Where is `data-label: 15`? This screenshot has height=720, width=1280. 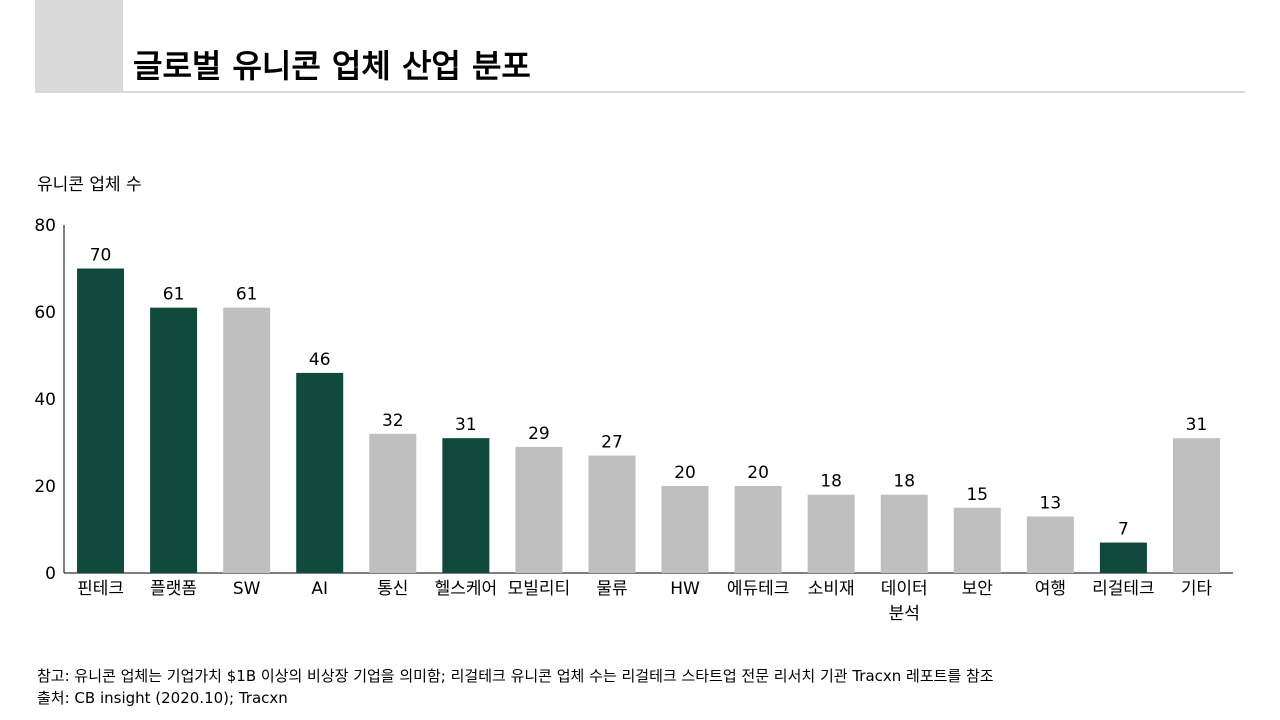 data-label: 15 is located at coordinates (977, 495).